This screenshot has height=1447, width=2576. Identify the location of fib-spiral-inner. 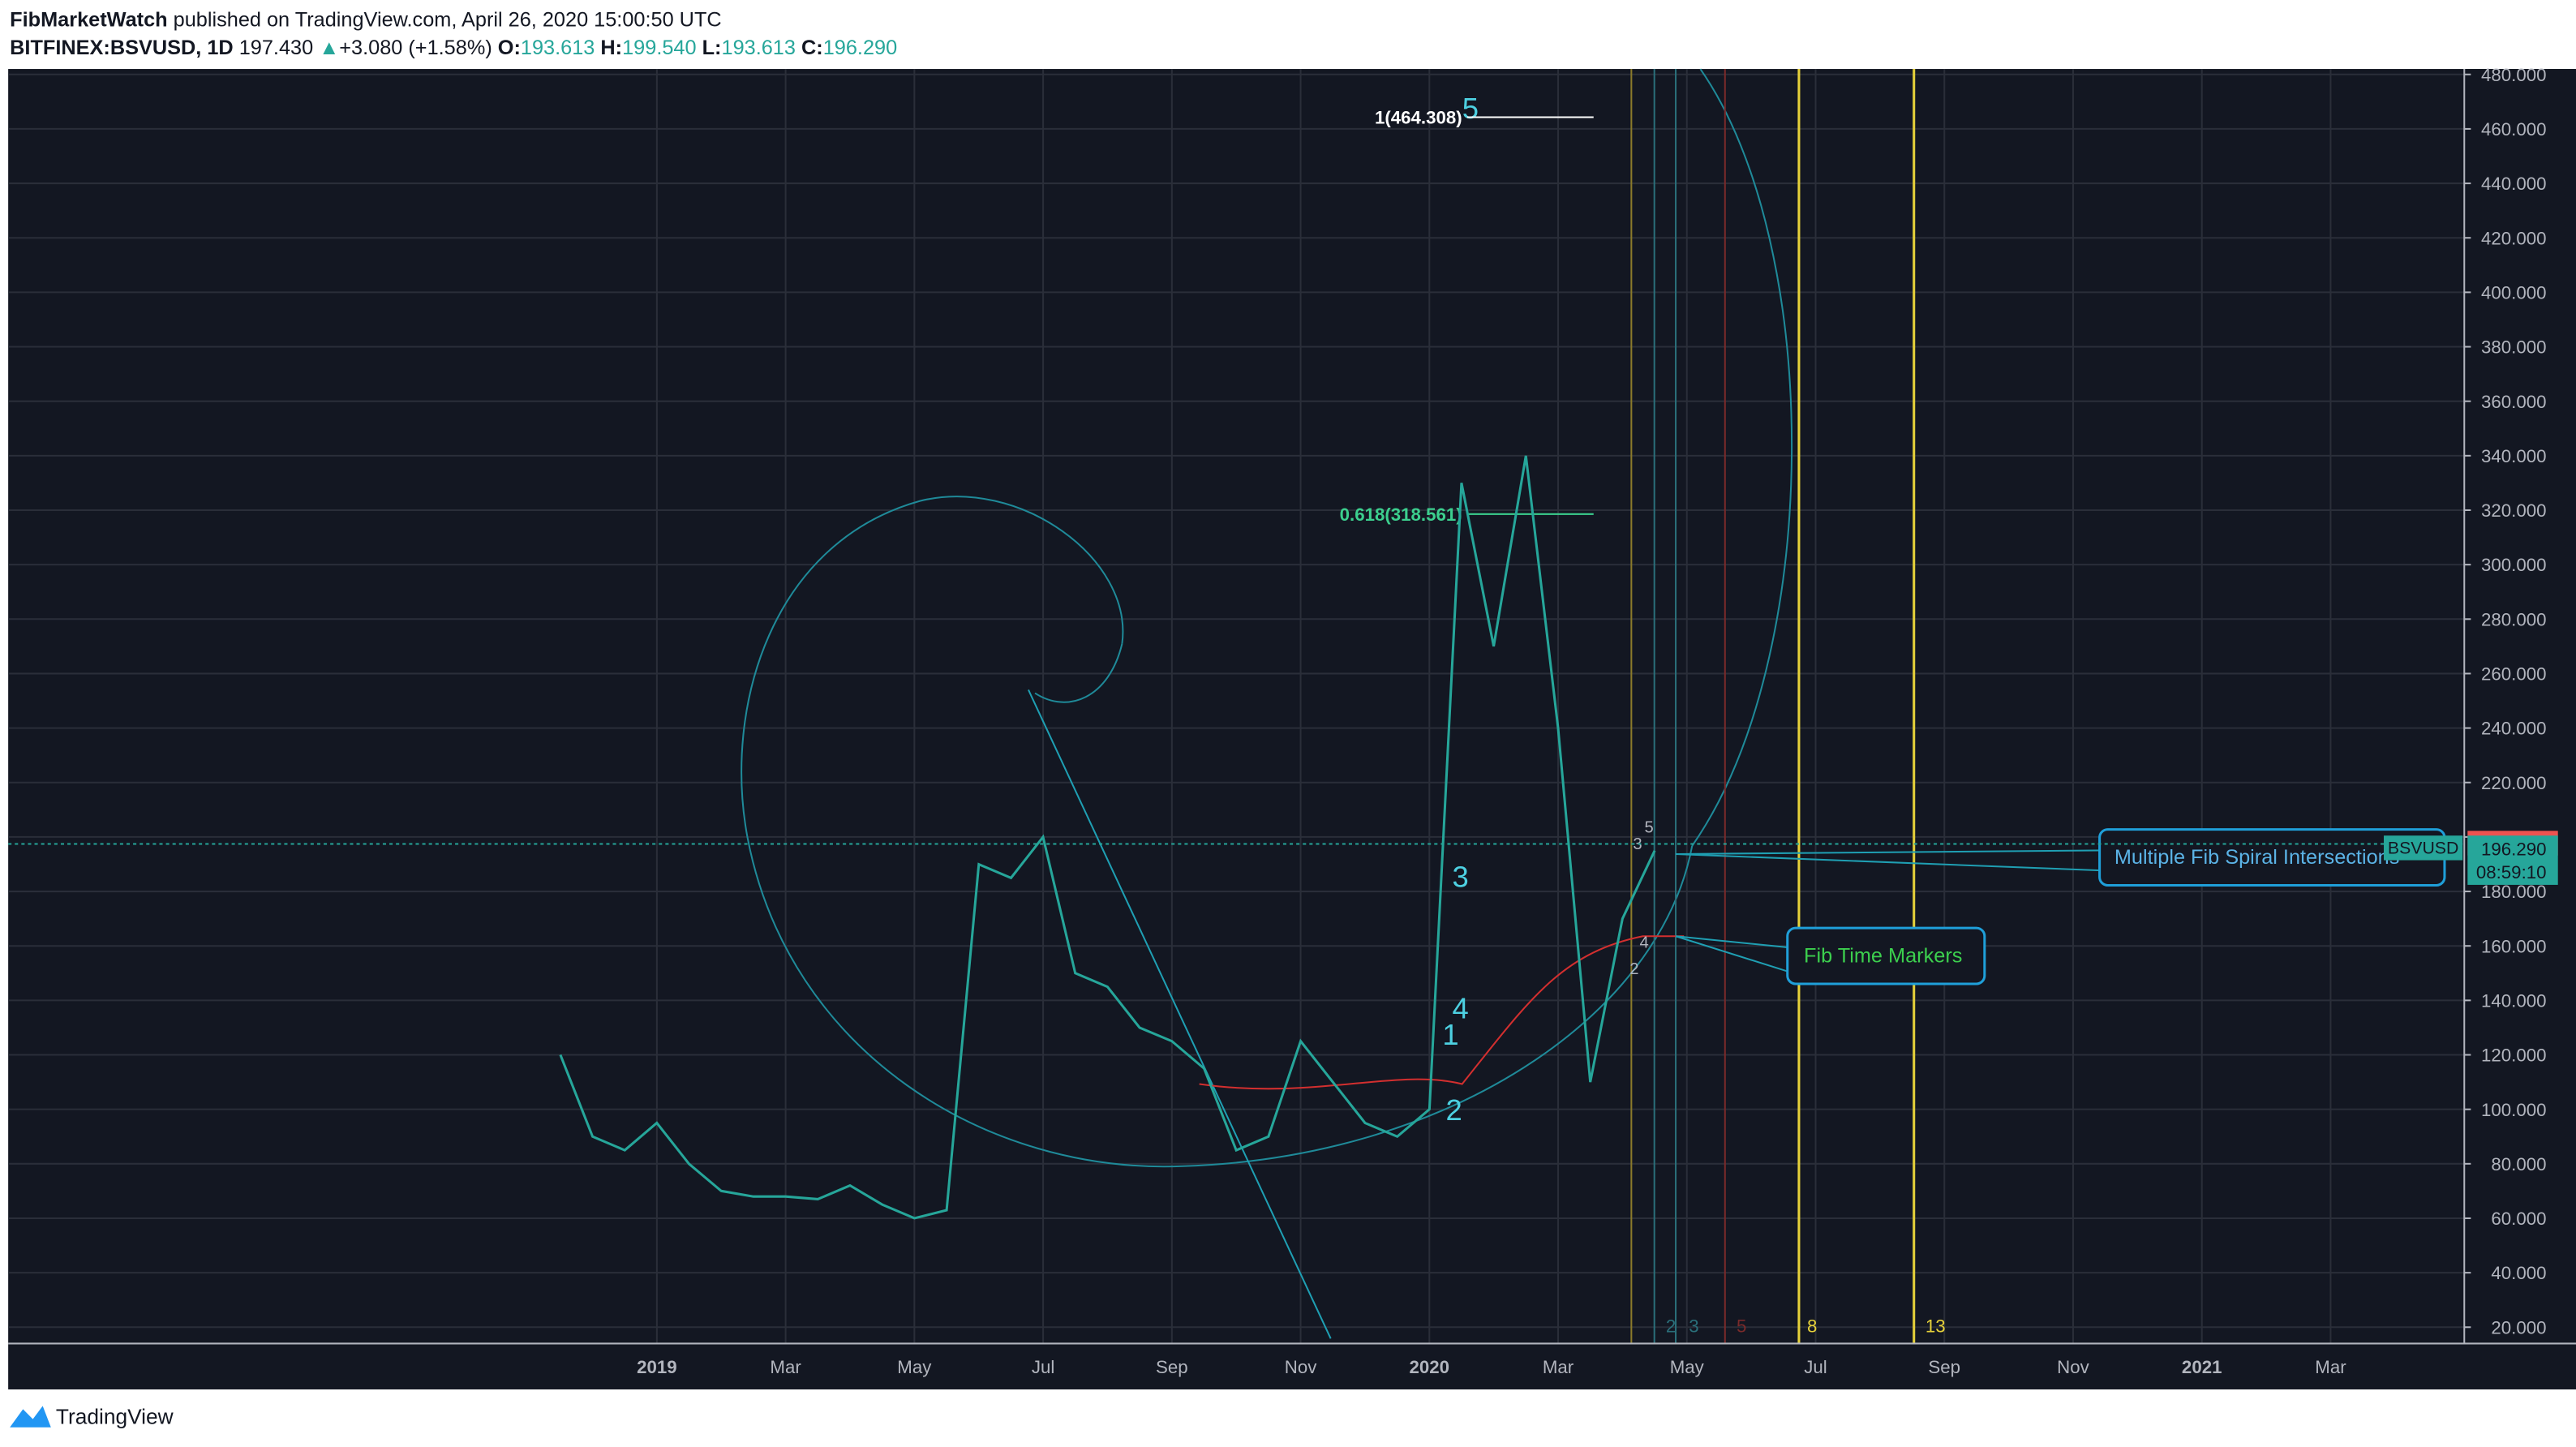
(1078, 673).